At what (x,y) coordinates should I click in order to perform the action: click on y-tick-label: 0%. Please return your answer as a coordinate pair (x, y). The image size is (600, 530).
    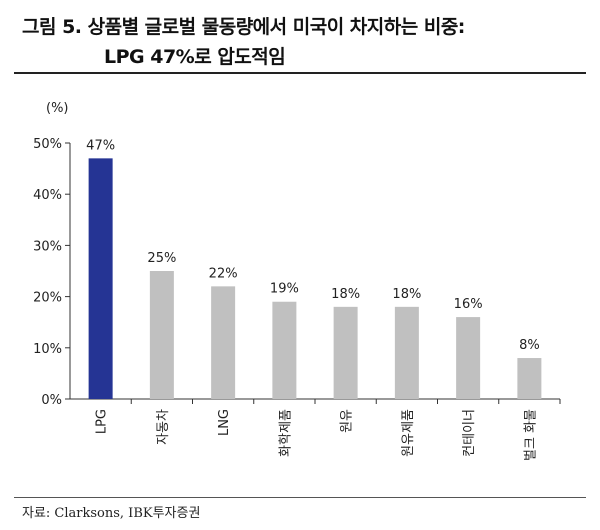
    Looking at the image, I should click on (51, 400).